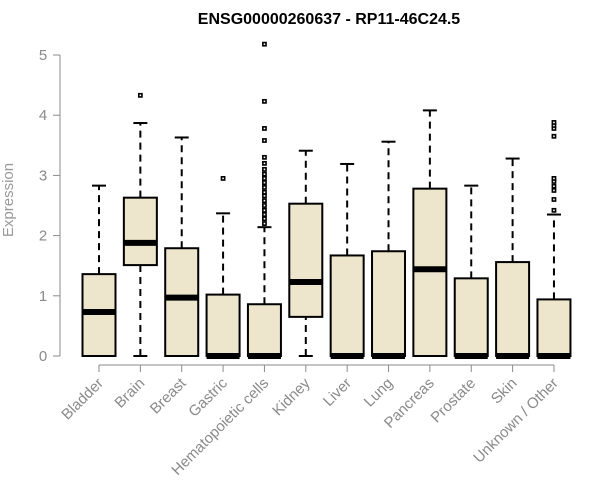 The width and height of the screenshot is (600, 500). I want to click on y-tick-label: 1, so click(43, 296).